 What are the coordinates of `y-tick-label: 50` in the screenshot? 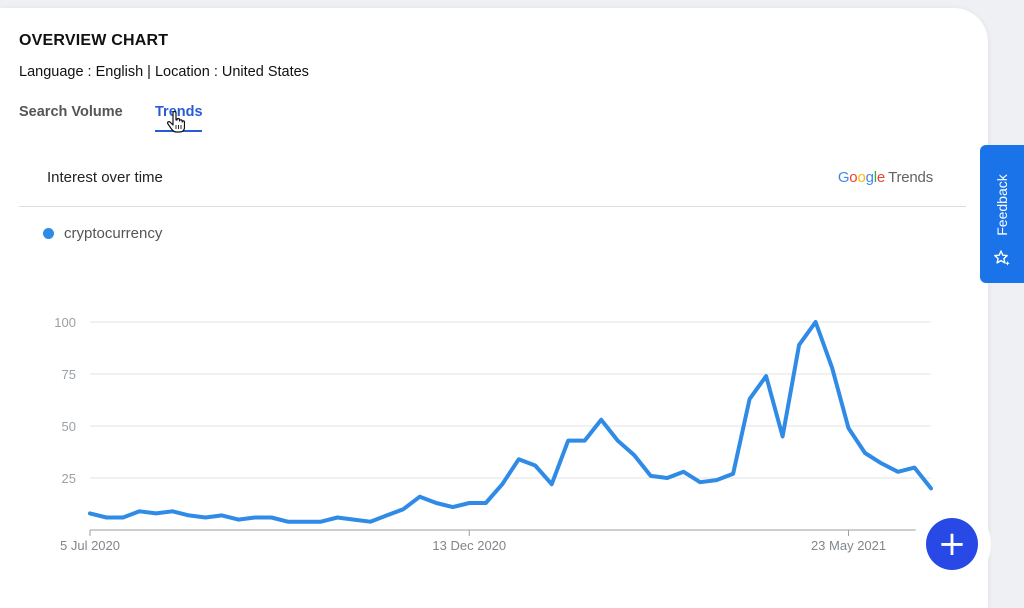 It's located at (69, 426).